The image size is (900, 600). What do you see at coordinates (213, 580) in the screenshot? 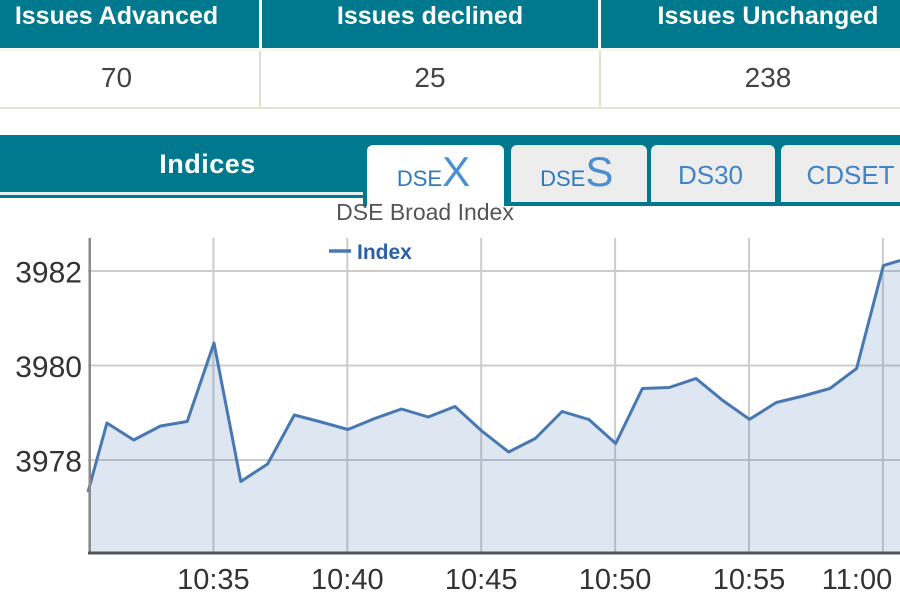
I see `svg-text: 10:35` at bounding box center [213, 580].